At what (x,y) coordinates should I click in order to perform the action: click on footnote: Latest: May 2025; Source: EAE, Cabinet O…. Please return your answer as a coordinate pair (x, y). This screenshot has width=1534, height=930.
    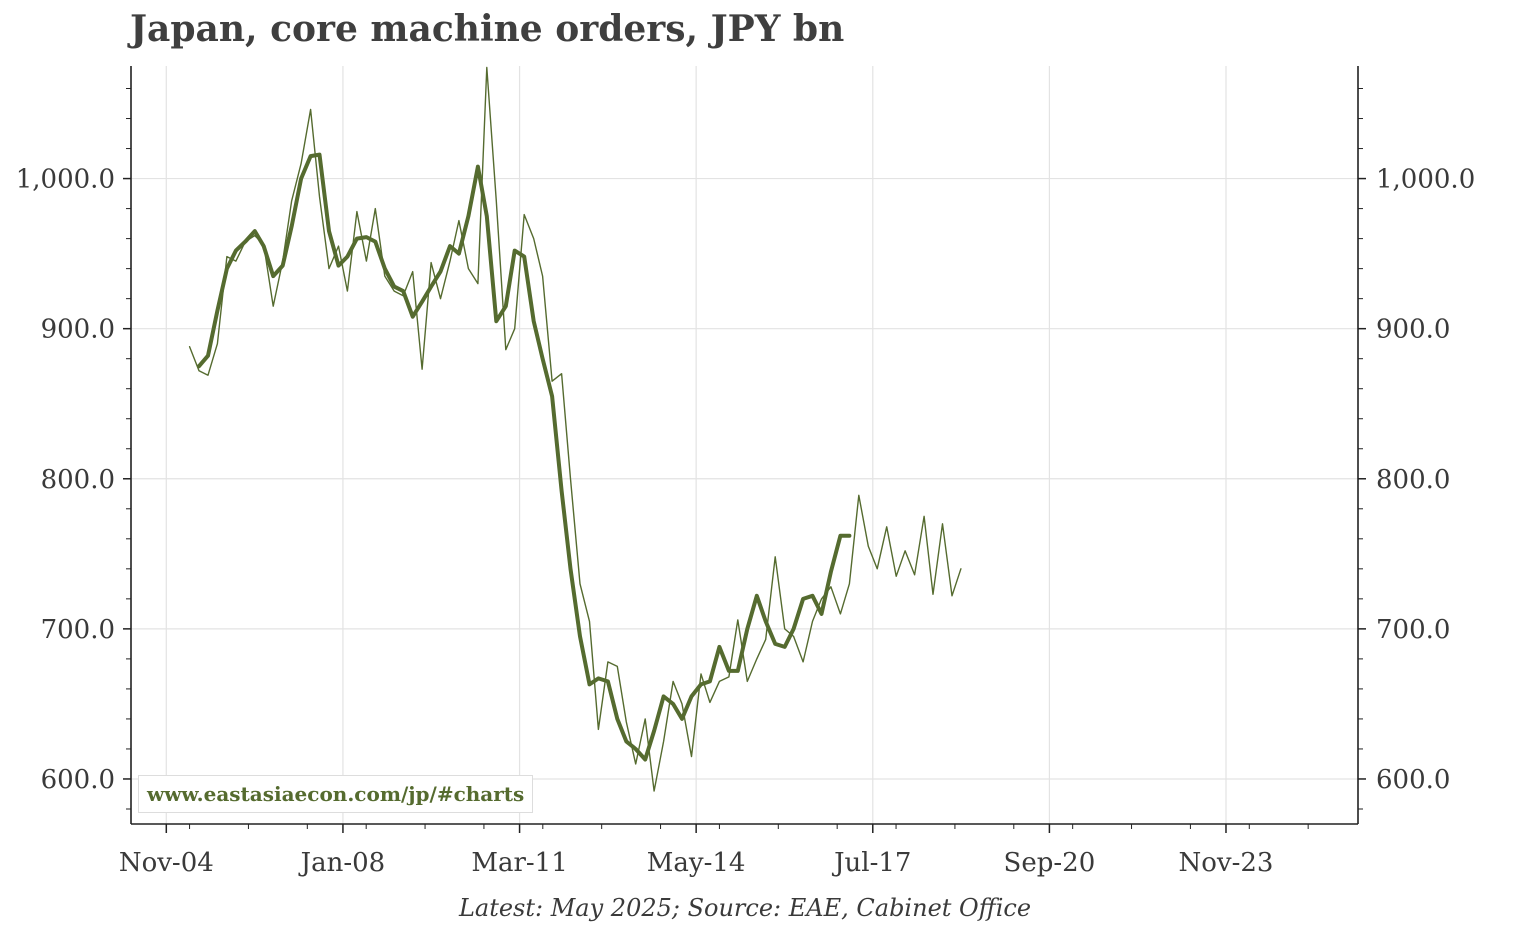
    Looking at the image, I should click on (745, 908).